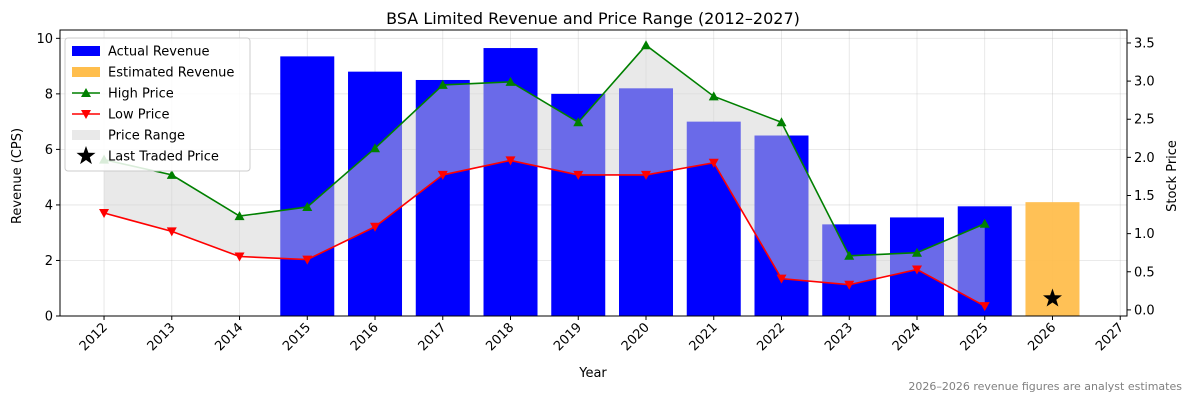 The height and width of the screenshot is (403, 1193). I want to click on y-right-tick-label: 2.5, so click(1144, 120).